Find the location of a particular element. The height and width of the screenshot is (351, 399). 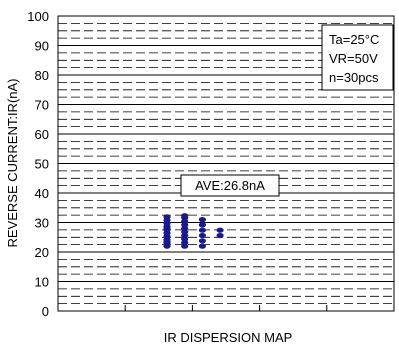

x-axis-title: IR DISPERSION MAP is located at coordinates (228, 337).